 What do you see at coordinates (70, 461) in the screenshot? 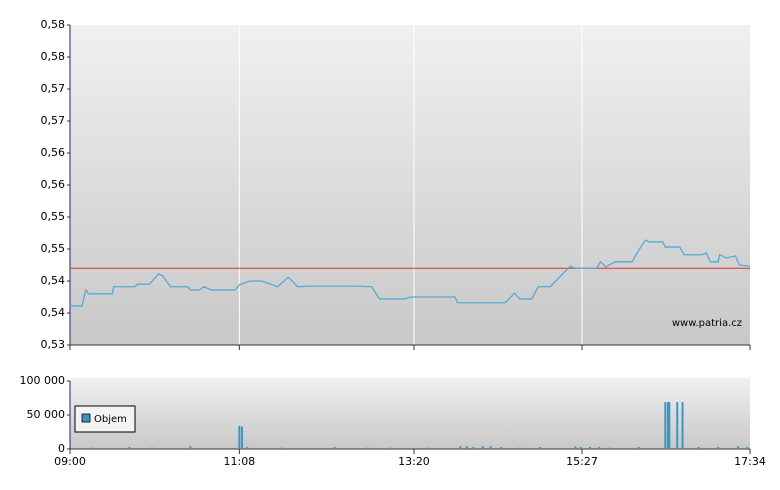
I see `x-tick-label: 09:00` at bounding box center [70, 461].